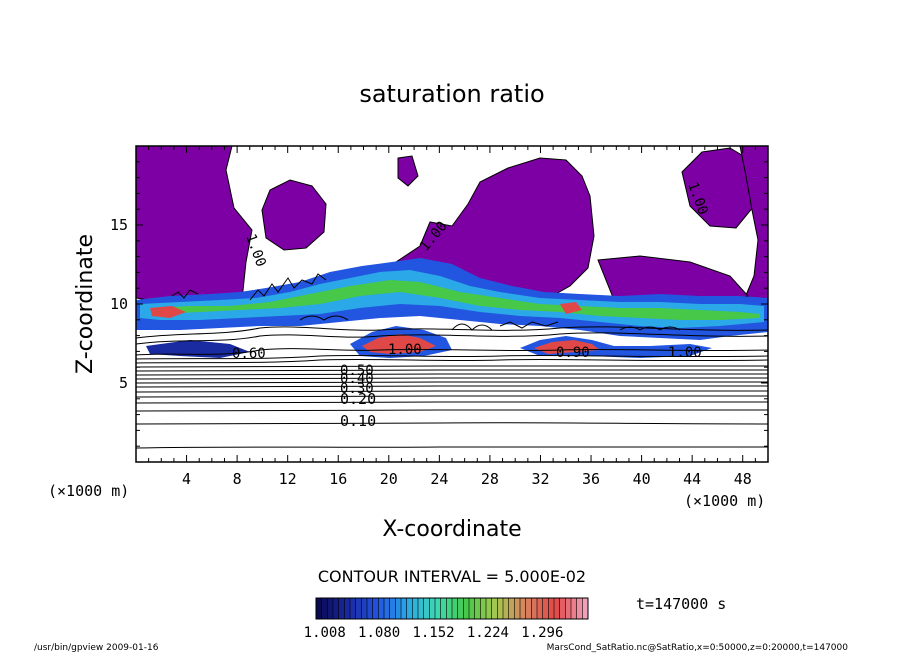  I want to click on x-tick-label: 12, so click(288, 479).